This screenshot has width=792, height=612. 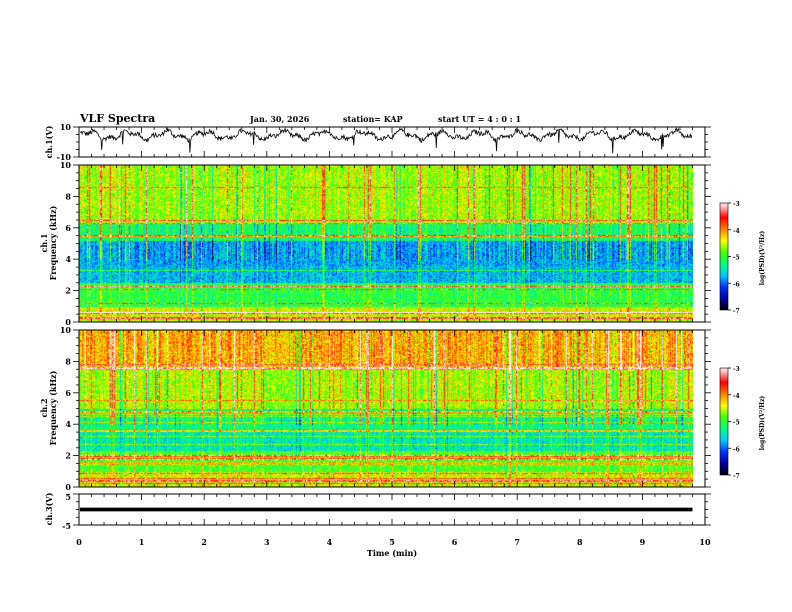 What do you see at coordinates (66, 127) in the screenshot?
I see `ch1-ytick-top: 10` at bounding box center [66, 127].